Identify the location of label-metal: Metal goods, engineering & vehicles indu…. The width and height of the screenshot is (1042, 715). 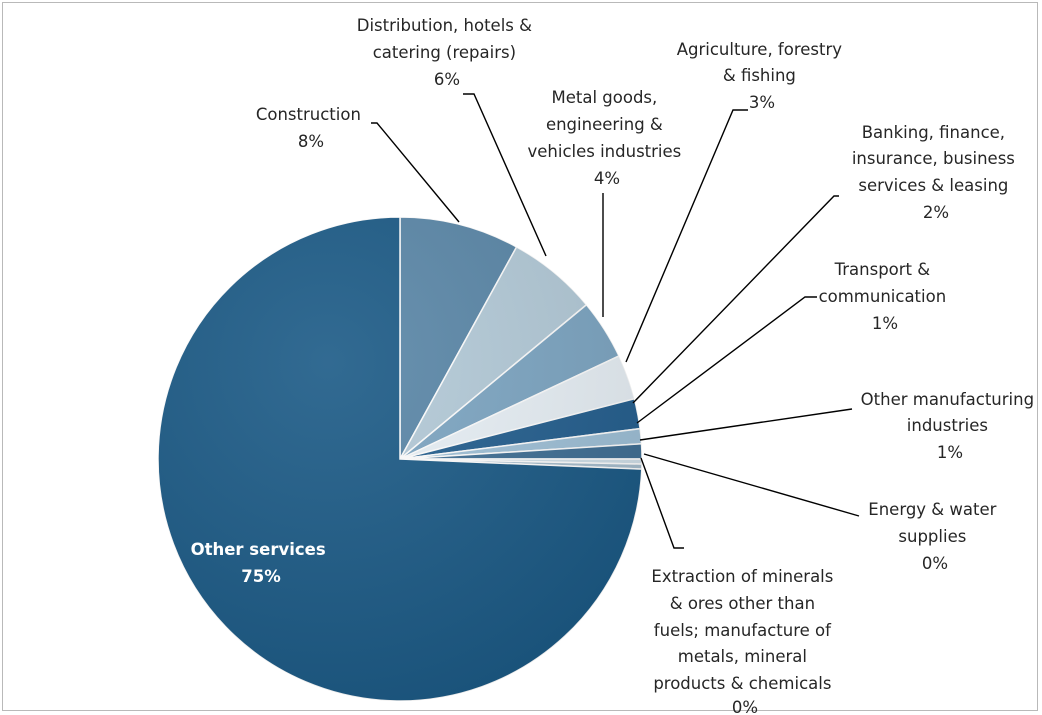
(606, 138).